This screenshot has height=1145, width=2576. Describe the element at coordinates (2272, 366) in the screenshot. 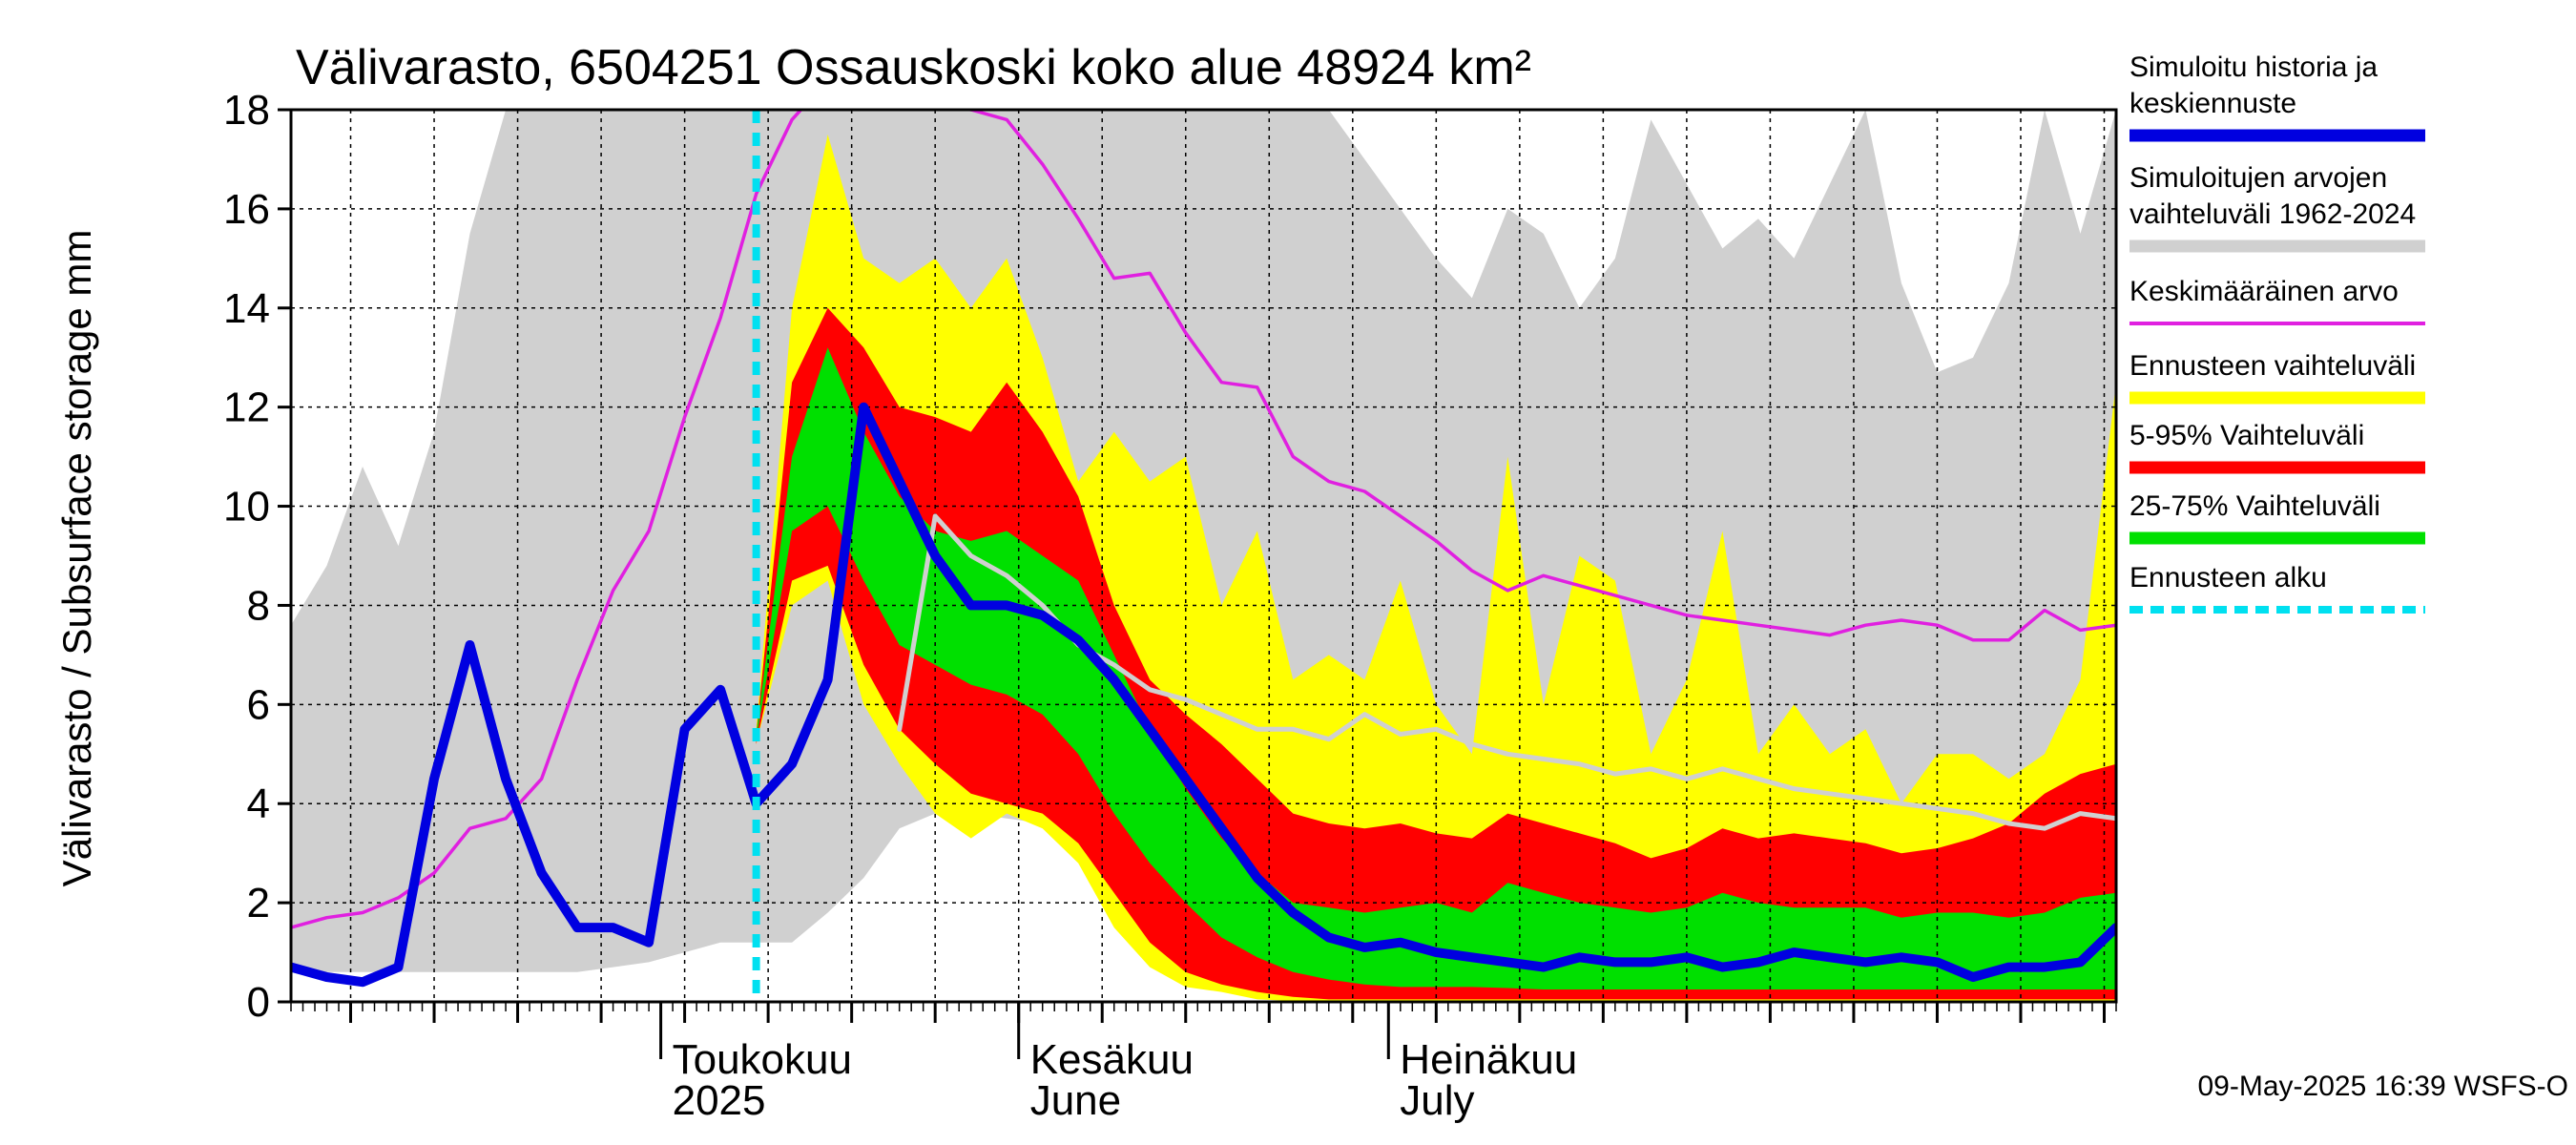

I see `legend-label: Ennusteen vaihteluväli` at that location.